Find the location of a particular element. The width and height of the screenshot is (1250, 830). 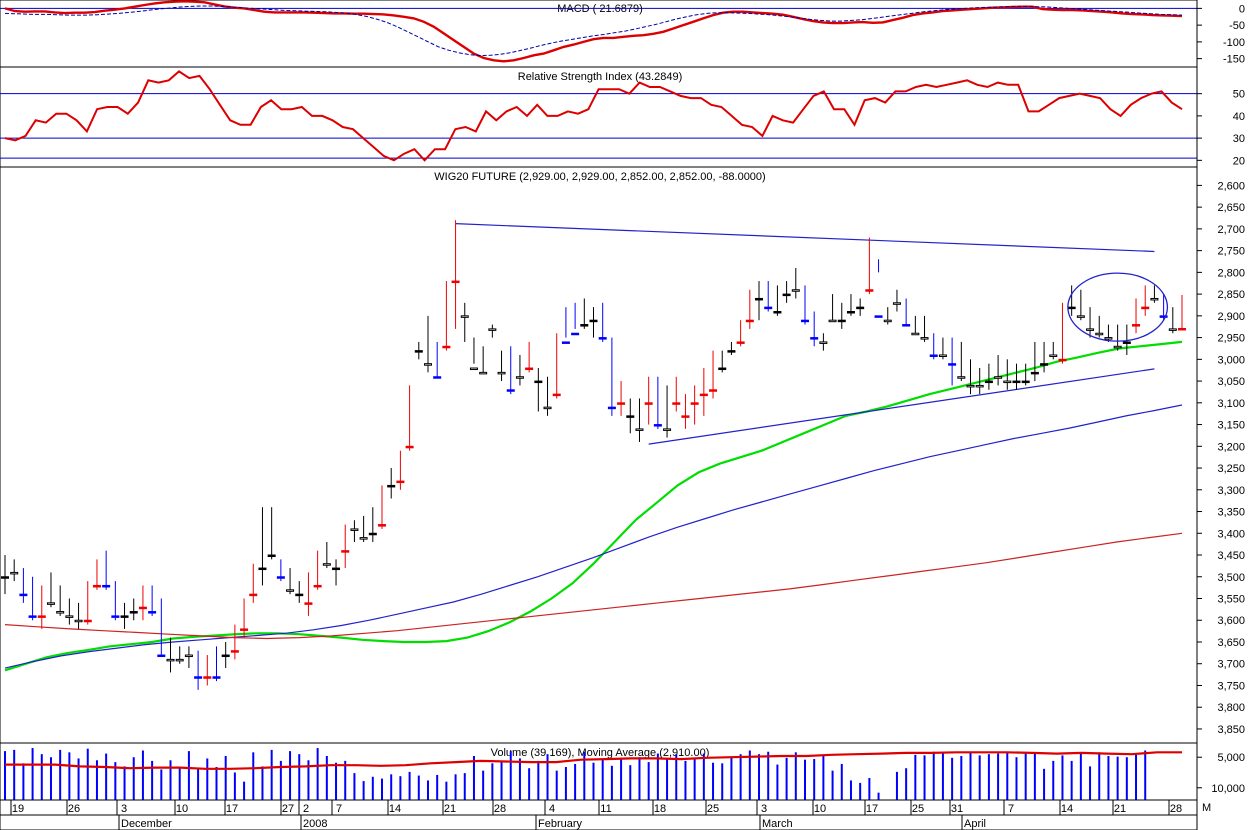

price-y-tick-label: 3,100 is located at coordinates (1231, 404).